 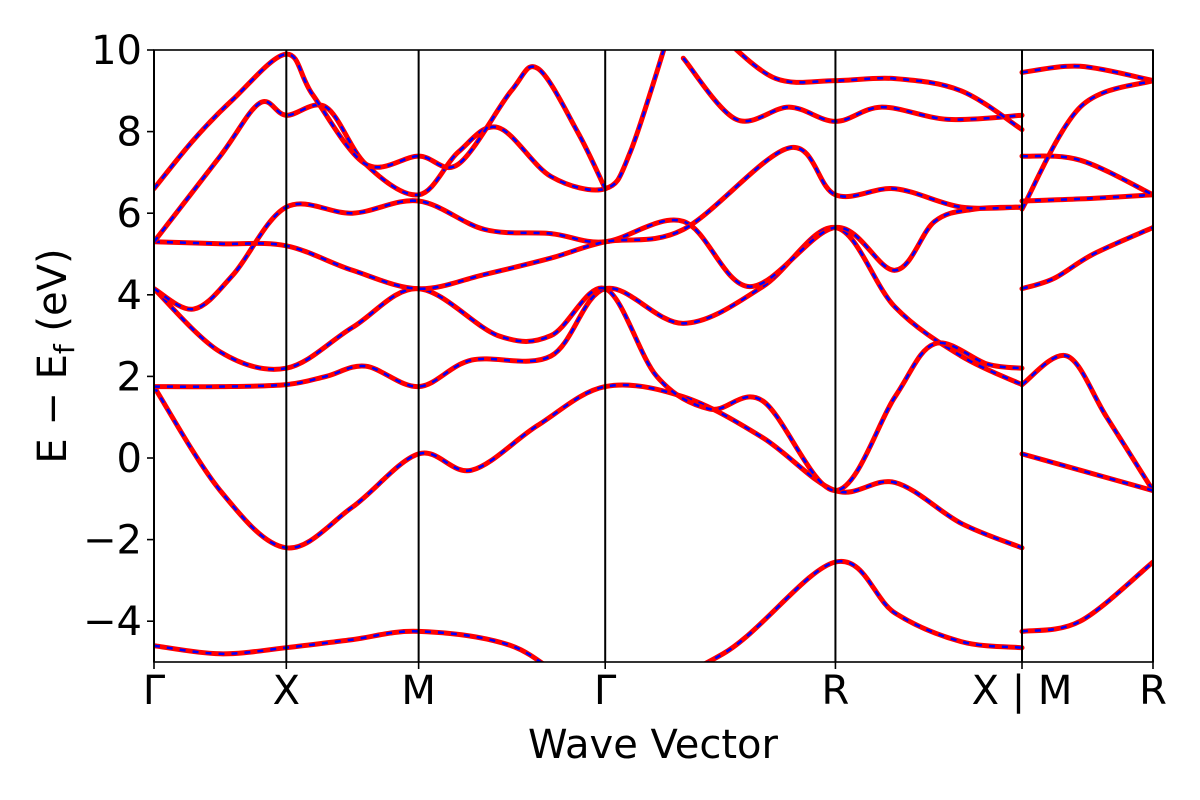 I want to click on band-5-dashed-overlay, so click(x=588, y=218).